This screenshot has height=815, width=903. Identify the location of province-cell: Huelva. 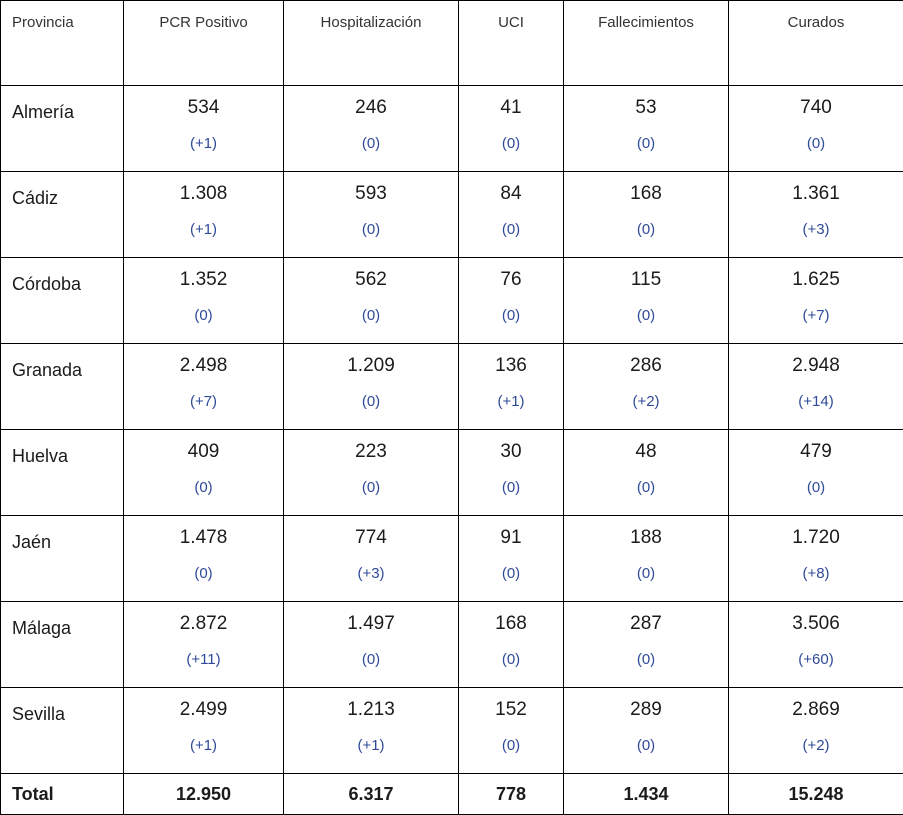
(62, 473).